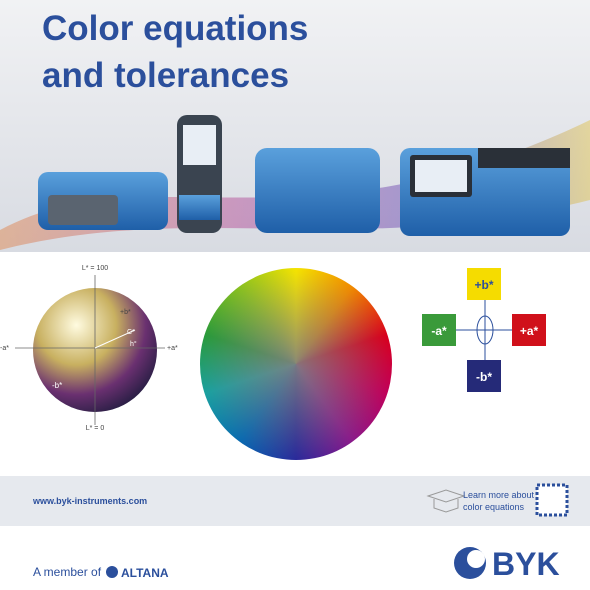  What do you see at coordinates (295, 501) in the screenshot?
I see `footer-bg` at bounding box center [295, 501].